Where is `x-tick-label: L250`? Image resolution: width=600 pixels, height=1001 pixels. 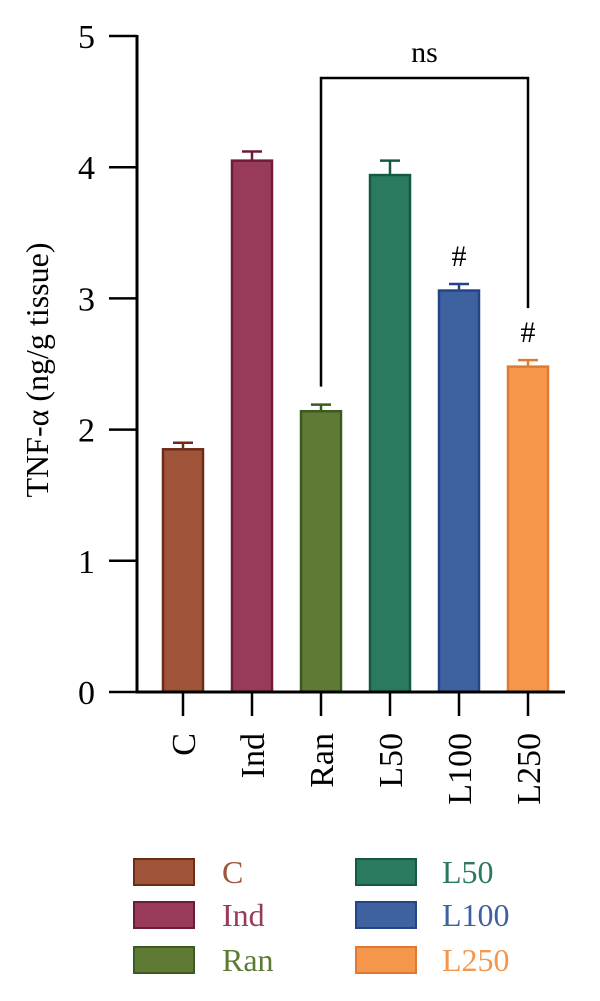
x-tick-label: L250 is located at coordinates (529, 769).